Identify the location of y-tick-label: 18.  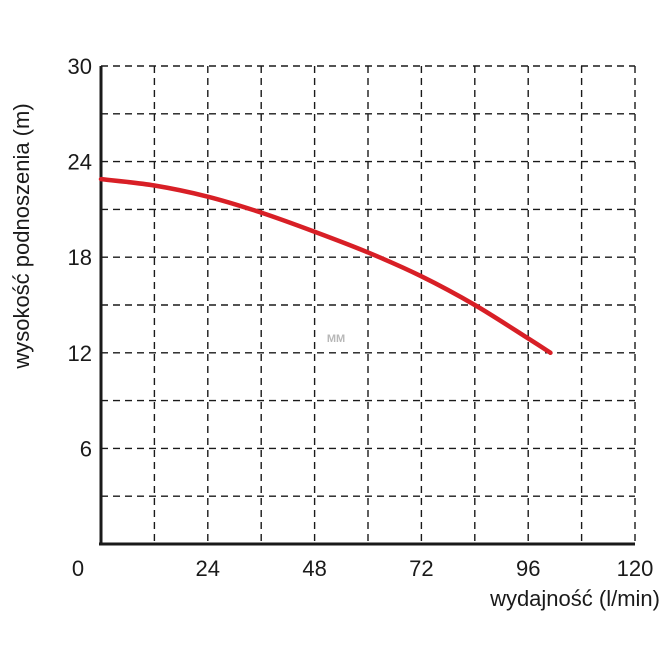
(80, 257).